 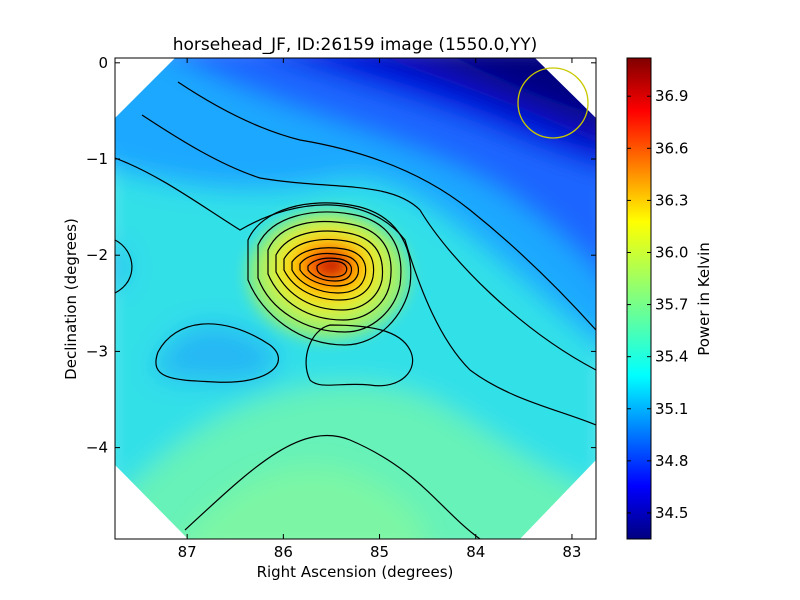 I want to click on x-axis-label: Right Ascension (degrees), so click(x=355, y=572).